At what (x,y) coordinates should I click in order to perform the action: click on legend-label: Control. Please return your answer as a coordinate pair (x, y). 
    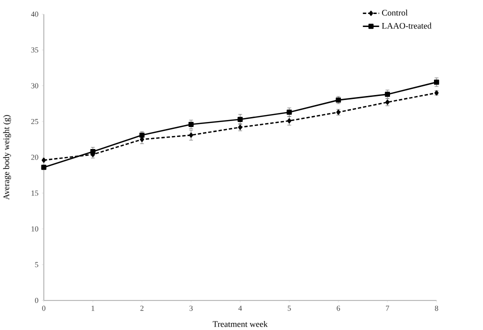
    Looking at the image, I should click on (395, 13).